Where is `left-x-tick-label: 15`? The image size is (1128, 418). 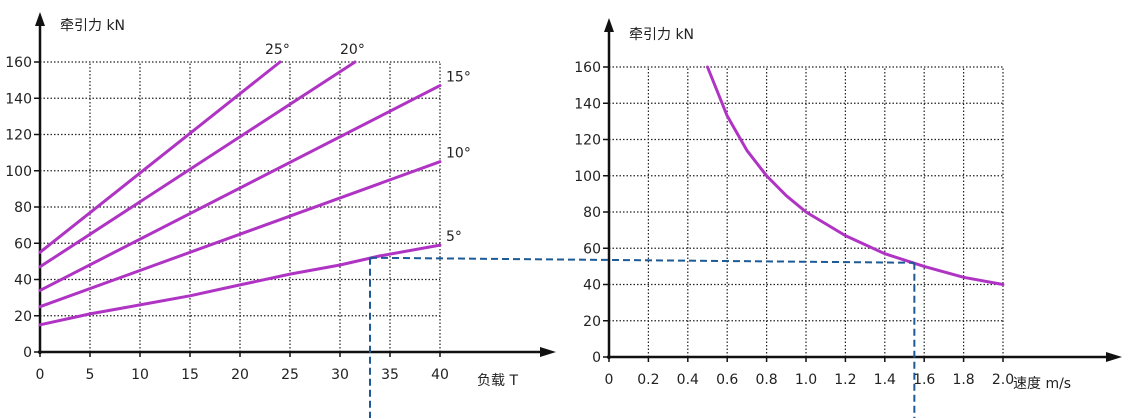
left-x-tick-label: 15 is located at coordinates (190, 375).